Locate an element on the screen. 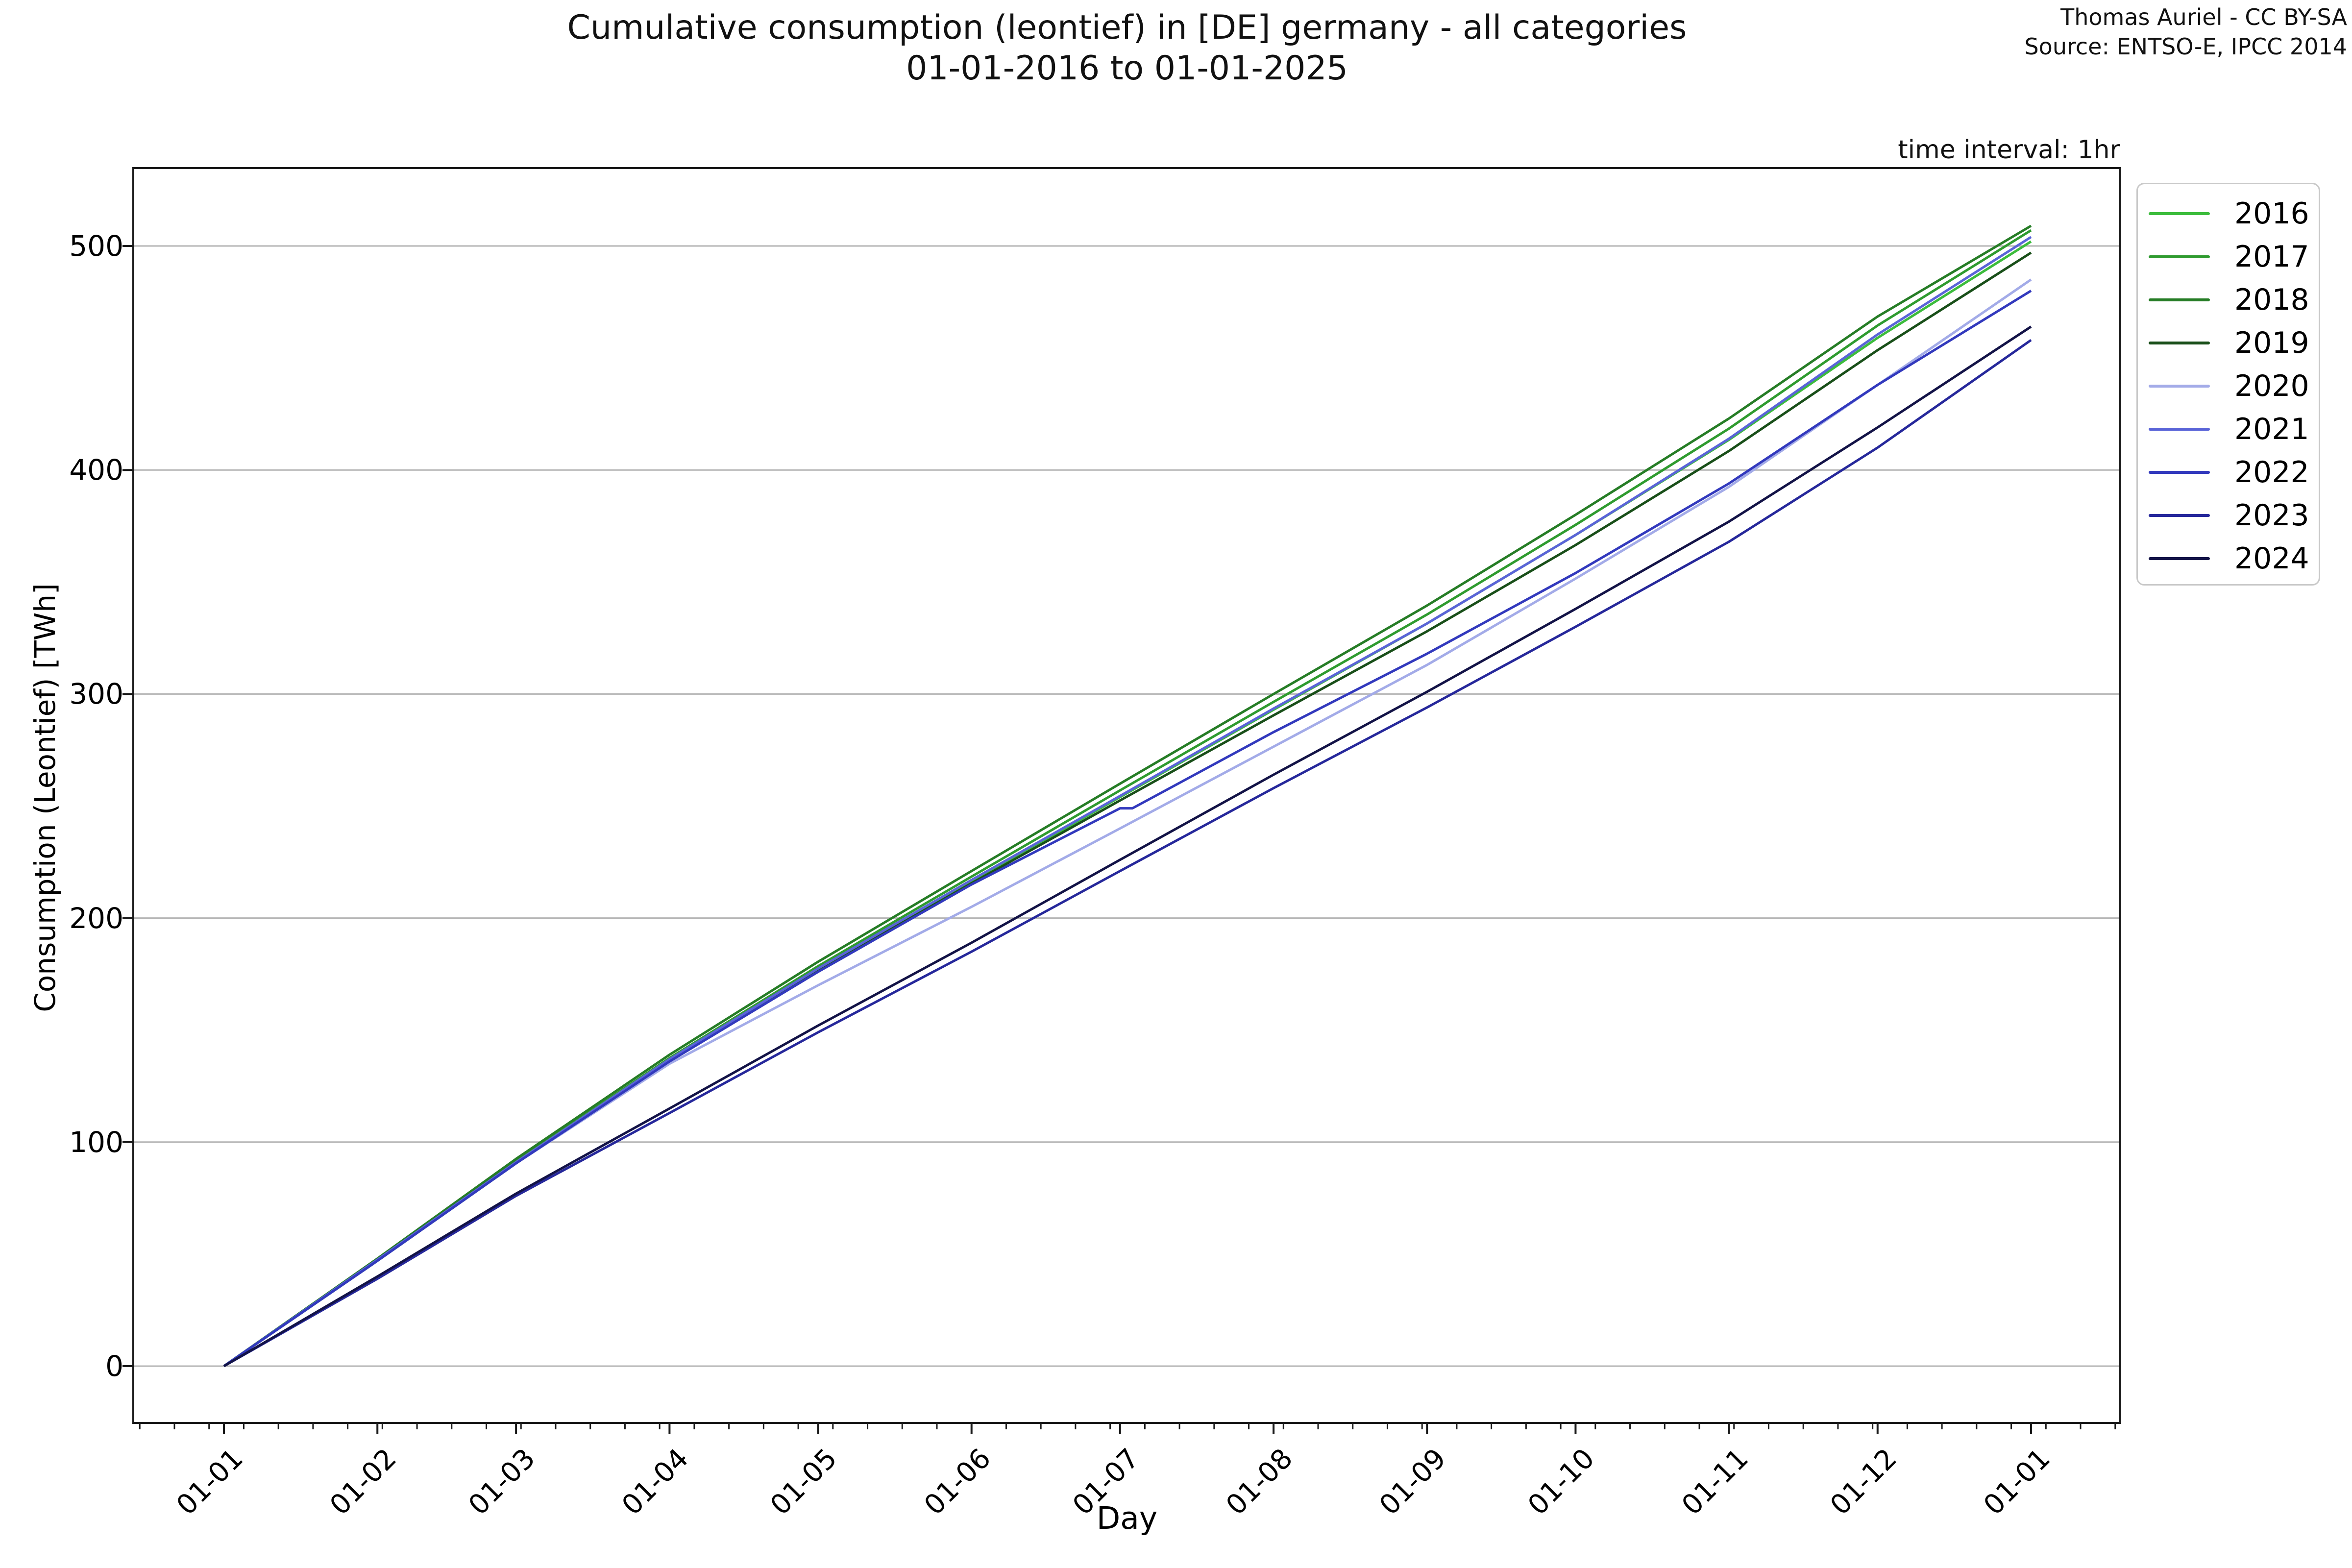  legend-item-2021: 2021 is located at coordinates (2228, 429).